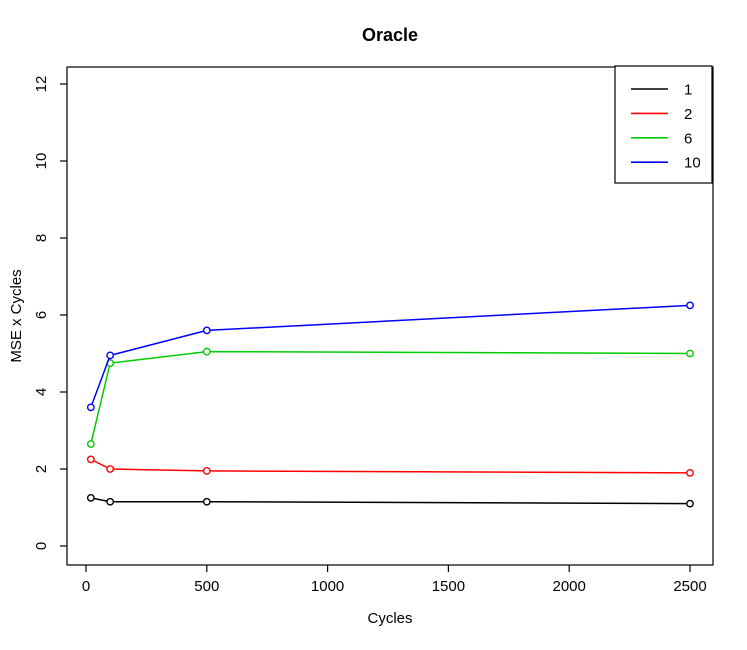 The image size is (747, 650). What do you see at coordinates (688, 90) in the screenshot?
I see `legend-label-1: 1` at bounding box center [688, 90].